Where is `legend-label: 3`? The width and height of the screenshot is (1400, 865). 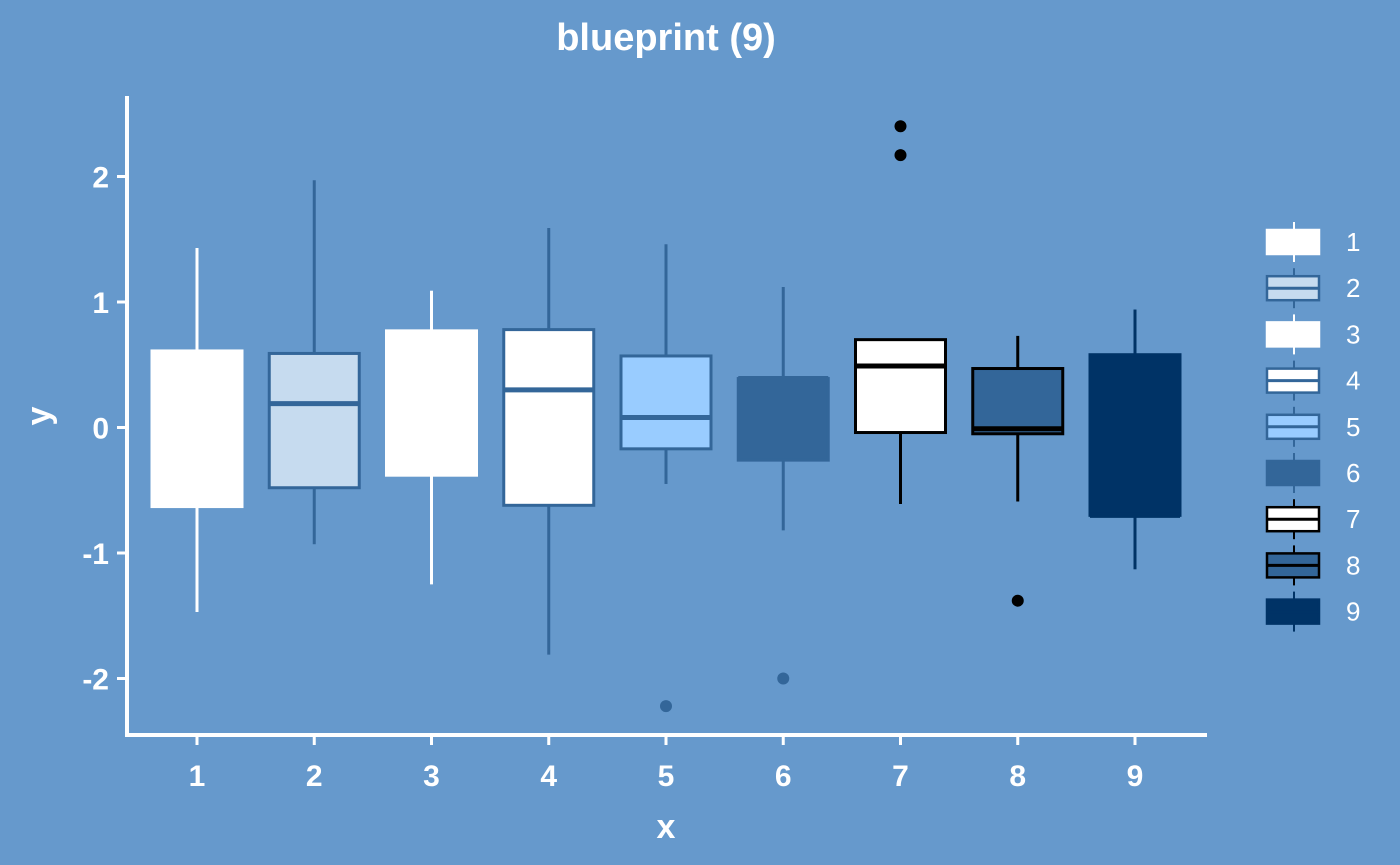 legend-label: 3 is located at coordinates (1353, 334).